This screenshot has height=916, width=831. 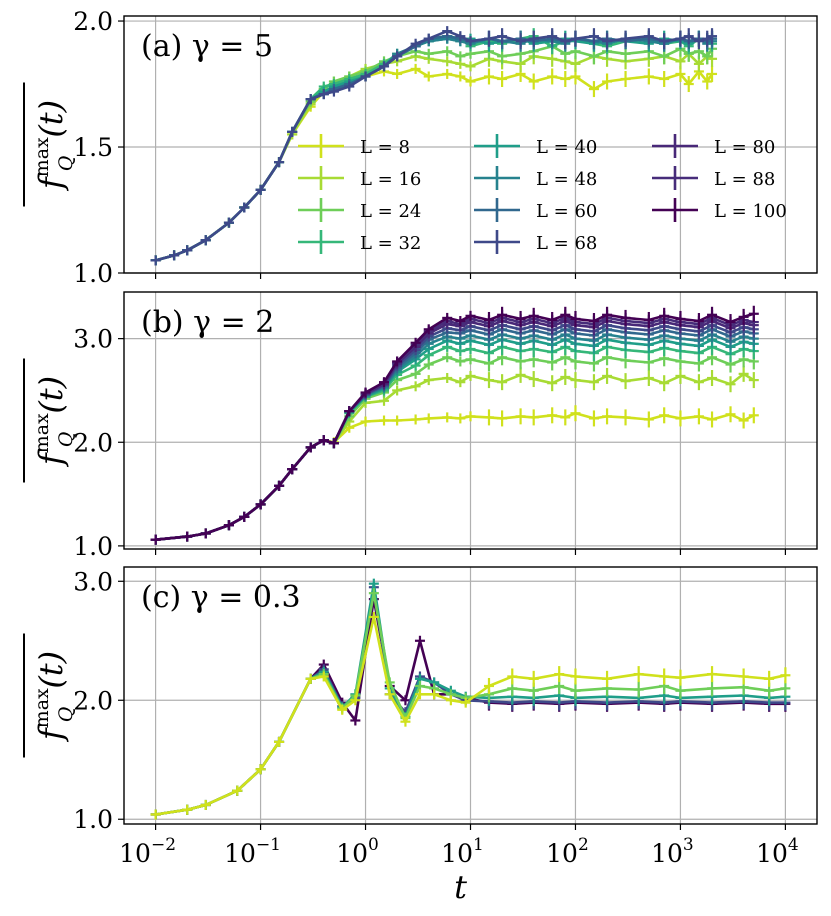 I want to click on series-line-L8, so click(x=434, y=164).